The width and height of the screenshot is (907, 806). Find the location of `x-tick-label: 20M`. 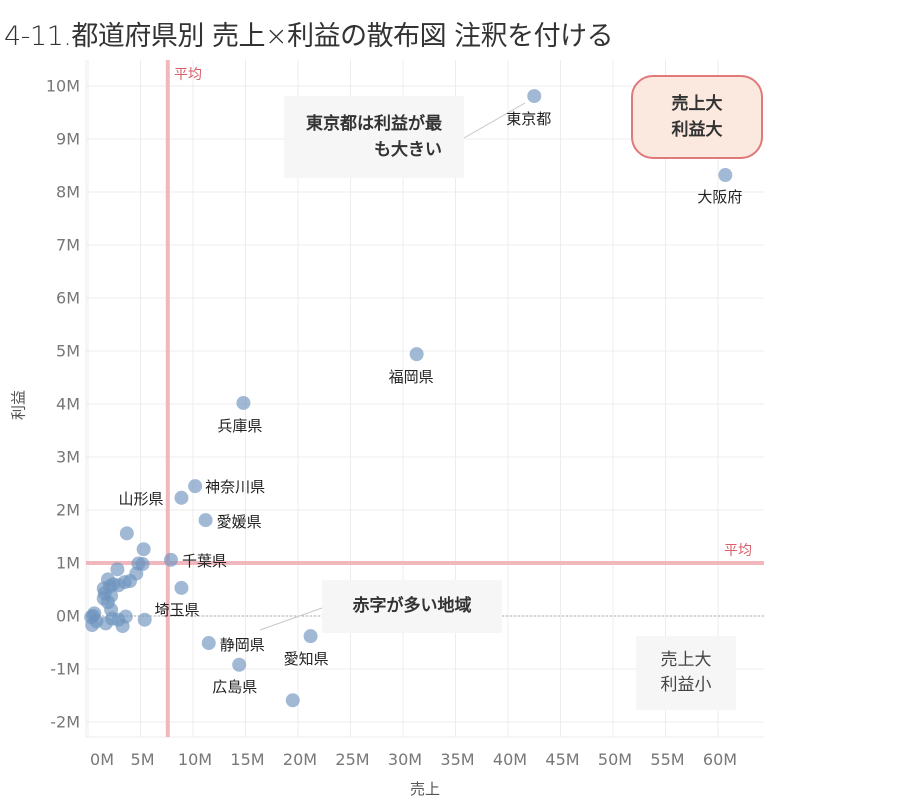

x-tick-label: 20M is located at coordinates (300, 759).